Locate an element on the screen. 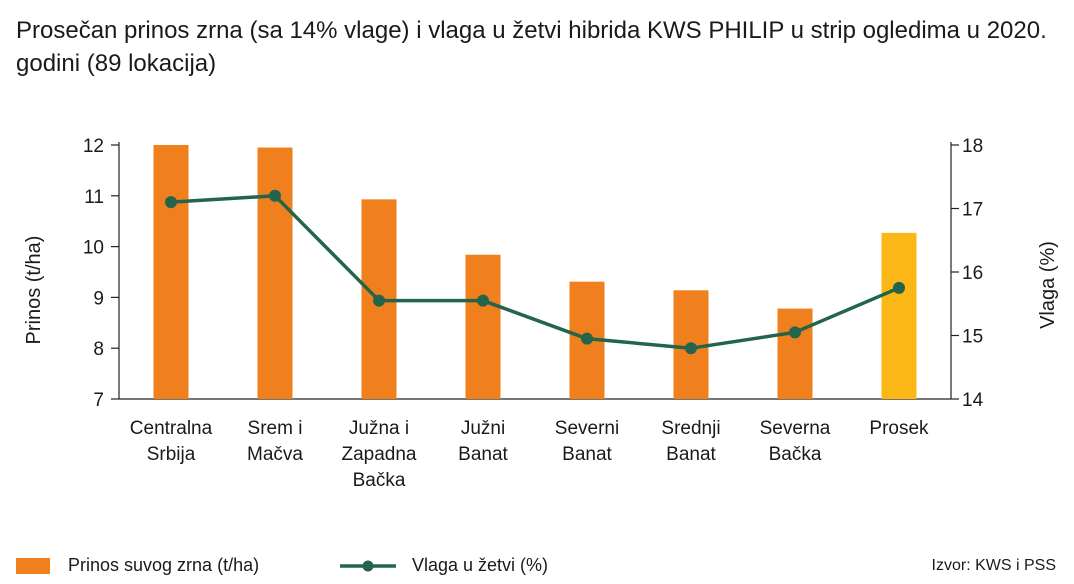  y-tick-label-right: 15 is located at coordinates (972, 337).